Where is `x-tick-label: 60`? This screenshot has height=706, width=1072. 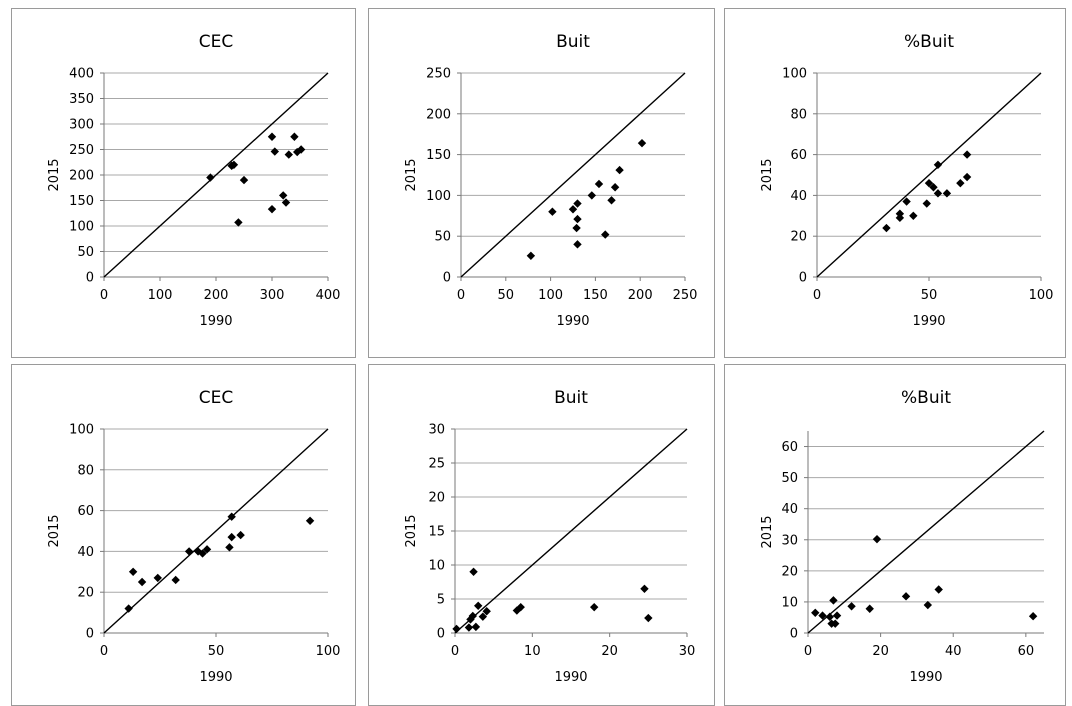 x-tick-label: 60 is located at coordinates (1026, 651).